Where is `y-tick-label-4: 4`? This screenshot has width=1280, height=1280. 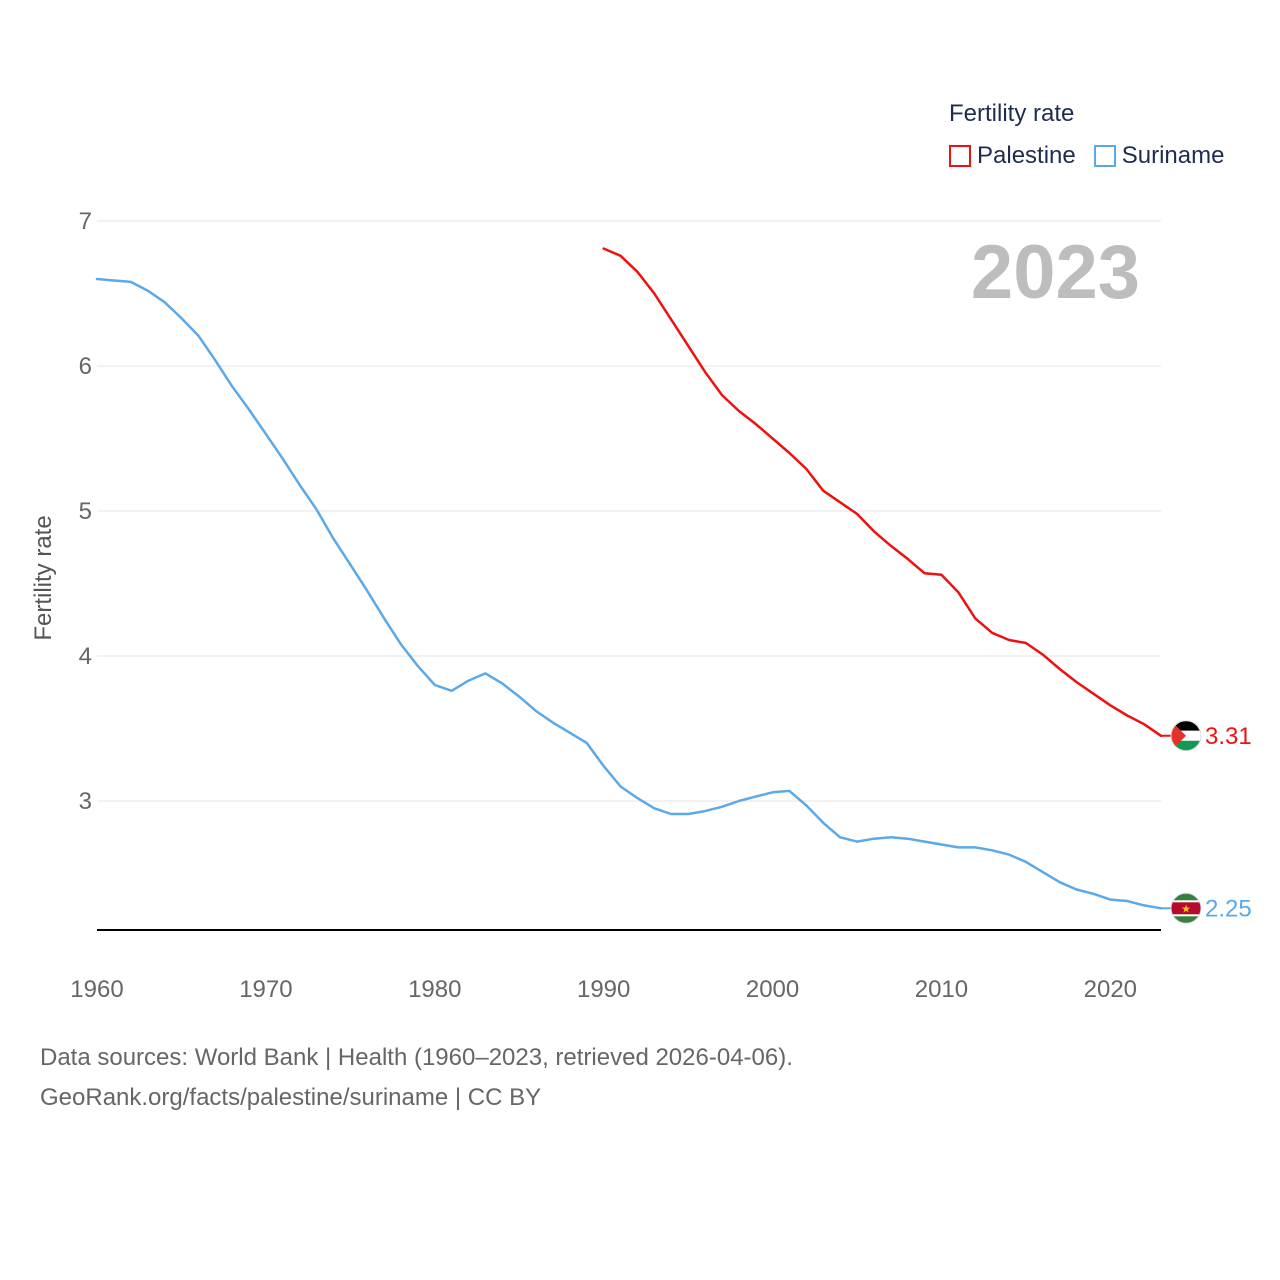 y-tick-label-4: 4 is located at coordinates (85, 656).